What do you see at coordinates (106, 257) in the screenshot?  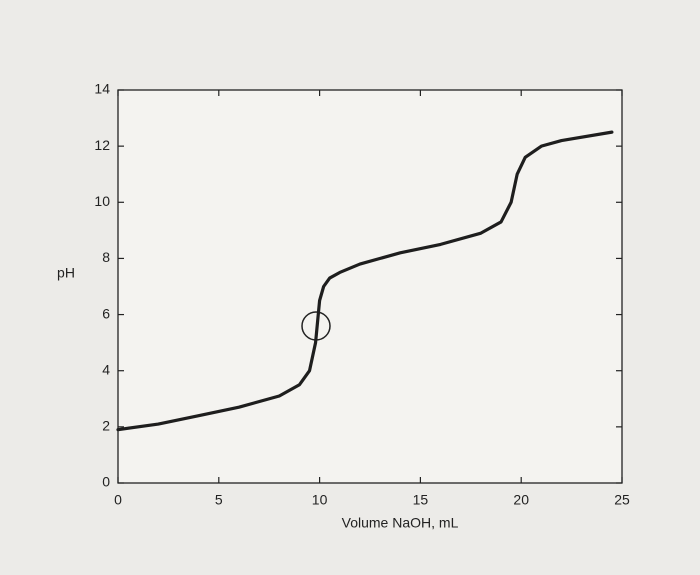 I see `y-tick-label: 8` at bounding box center [106, 257].